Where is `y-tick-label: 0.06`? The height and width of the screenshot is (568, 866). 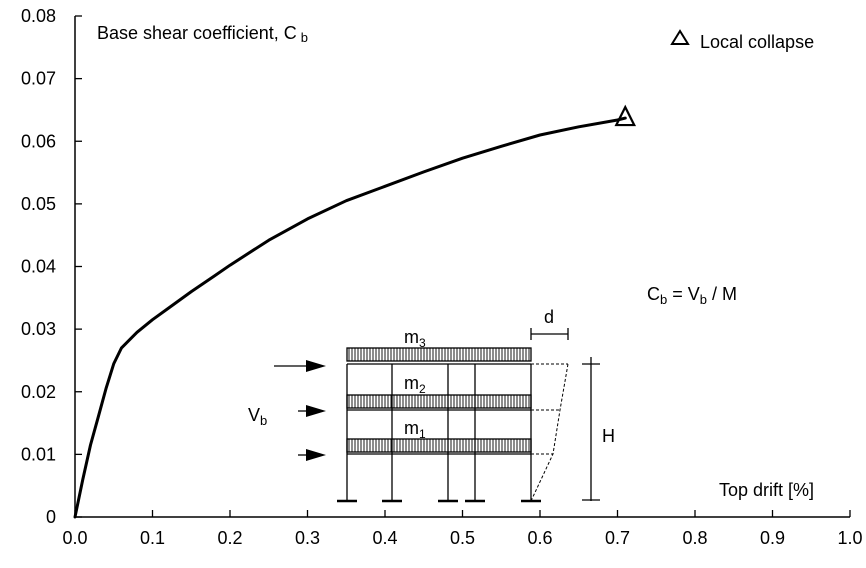
y-tick-label: 0.06 is located at coordinates (38, 141).